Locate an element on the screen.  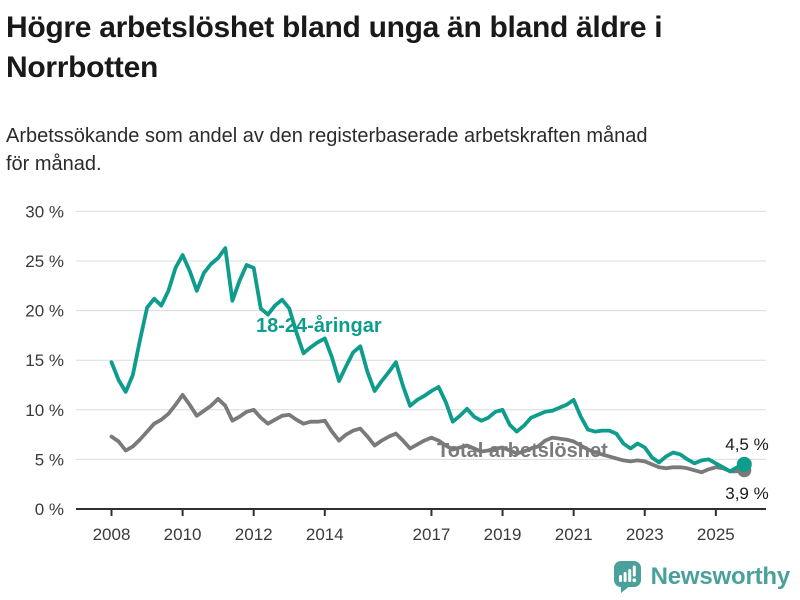
x-axis-label: 2019 is located at coordinates (503, 534).